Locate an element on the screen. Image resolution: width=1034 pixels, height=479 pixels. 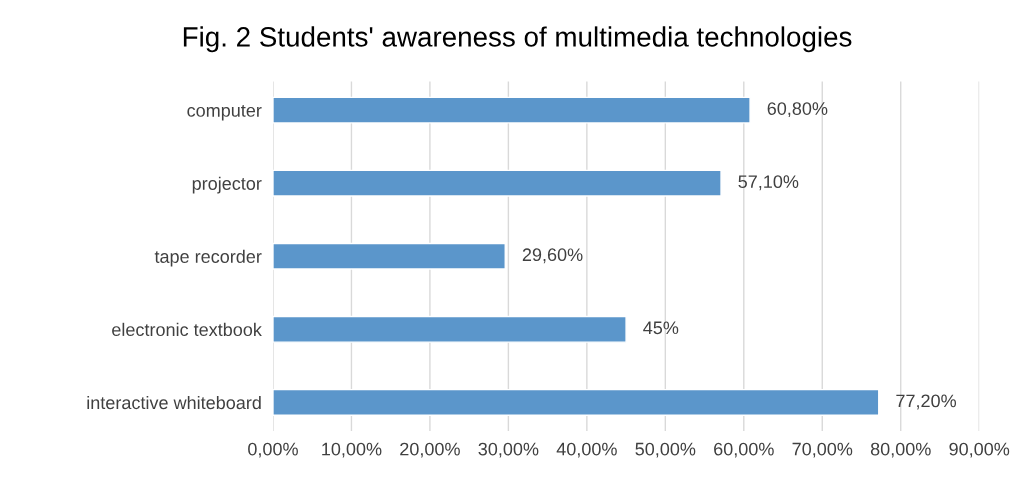
data-label: 57,10% is located at coordinates (768, 183).